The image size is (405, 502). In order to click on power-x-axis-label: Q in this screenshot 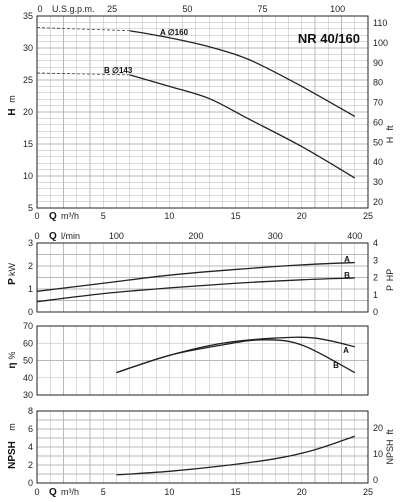, I will do `click(53, 236)`.